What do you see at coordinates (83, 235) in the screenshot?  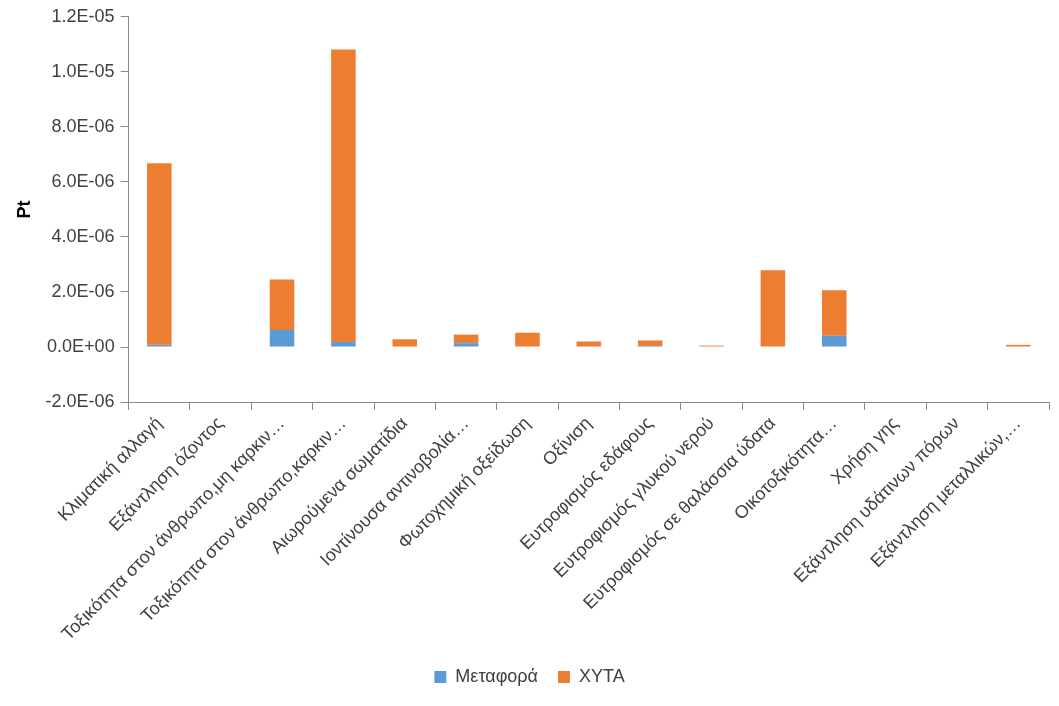 I see `y-tick-label: 4.0E-06` at bounding box center [83, 235].